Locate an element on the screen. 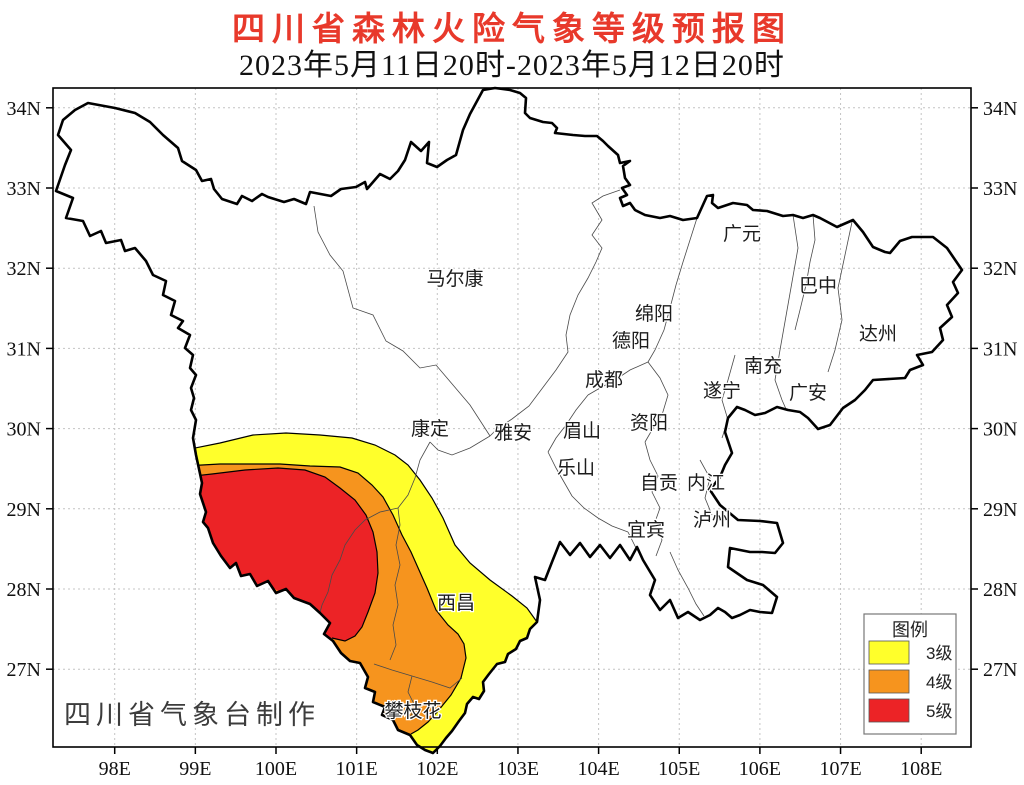 Image resolution: width=1024 pixels, height=785 pixels. y-axis-label-left: 31N is located at coordinates (24, 349).